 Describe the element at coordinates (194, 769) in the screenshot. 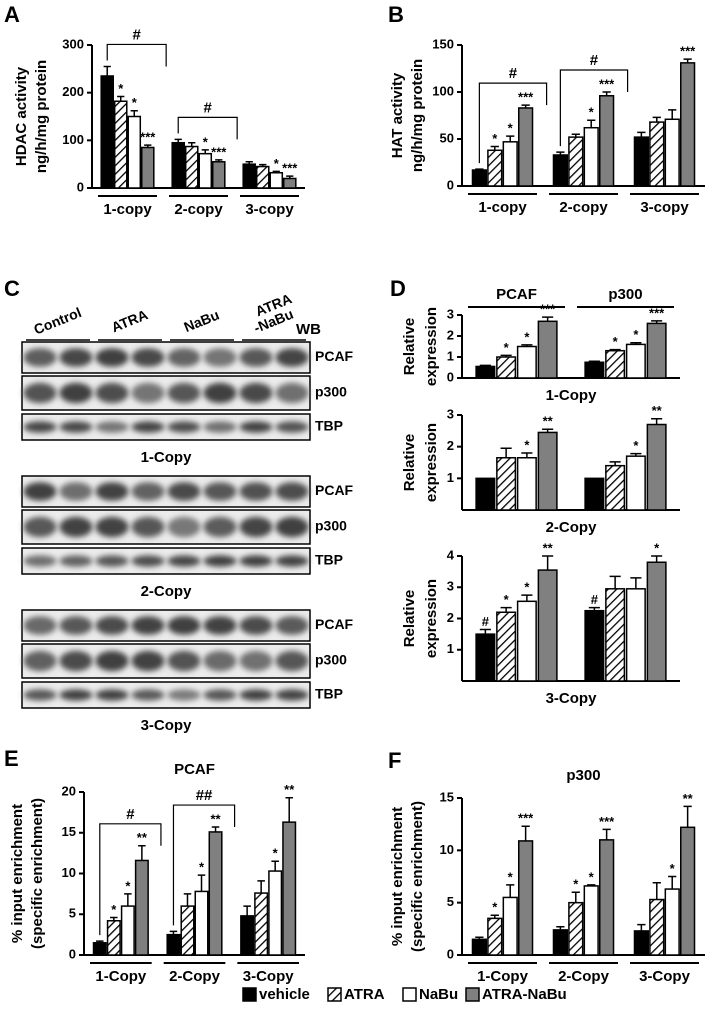

I see `chart-title: PCAF` at that location.